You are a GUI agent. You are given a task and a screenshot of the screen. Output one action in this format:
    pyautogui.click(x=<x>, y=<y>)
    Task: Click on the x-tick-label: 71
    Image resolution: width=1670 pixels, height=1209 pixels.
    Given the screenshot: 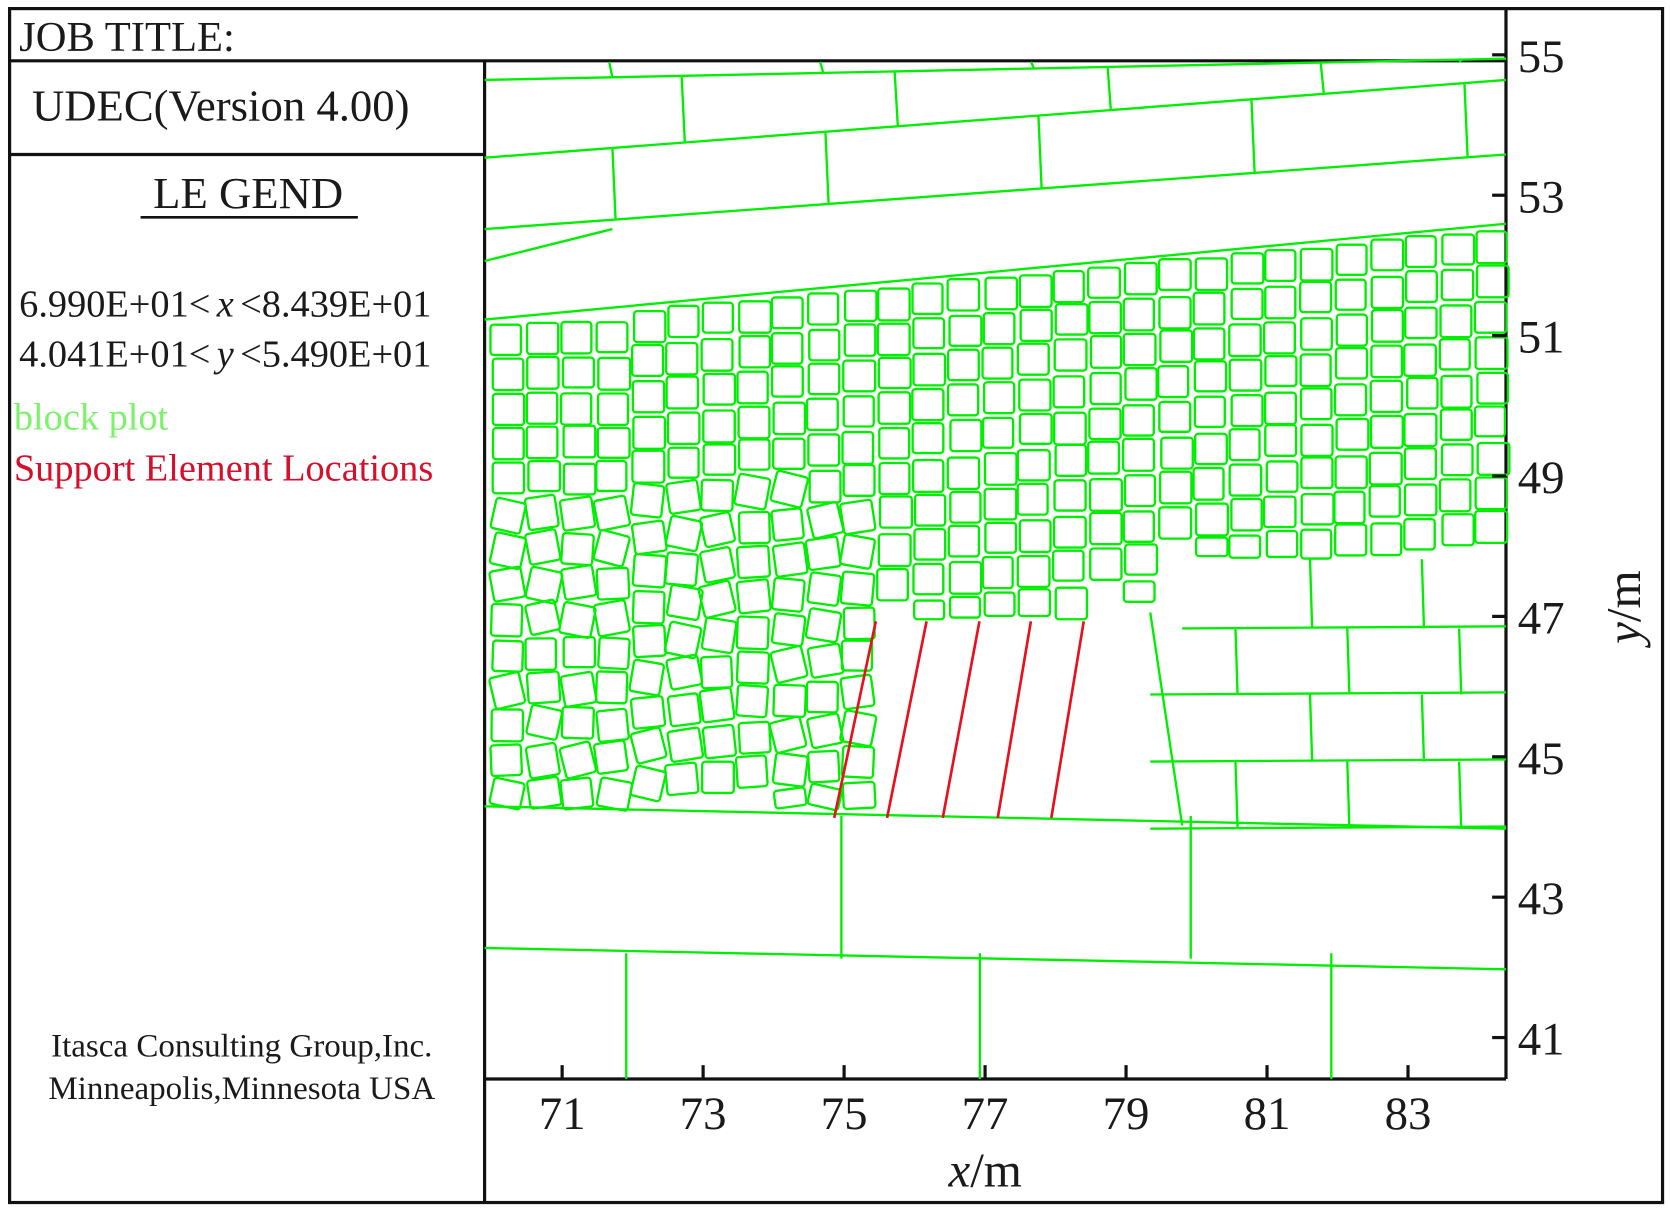 What is the action you would take?
    pyautogui.click(x=562, y=1114)
    